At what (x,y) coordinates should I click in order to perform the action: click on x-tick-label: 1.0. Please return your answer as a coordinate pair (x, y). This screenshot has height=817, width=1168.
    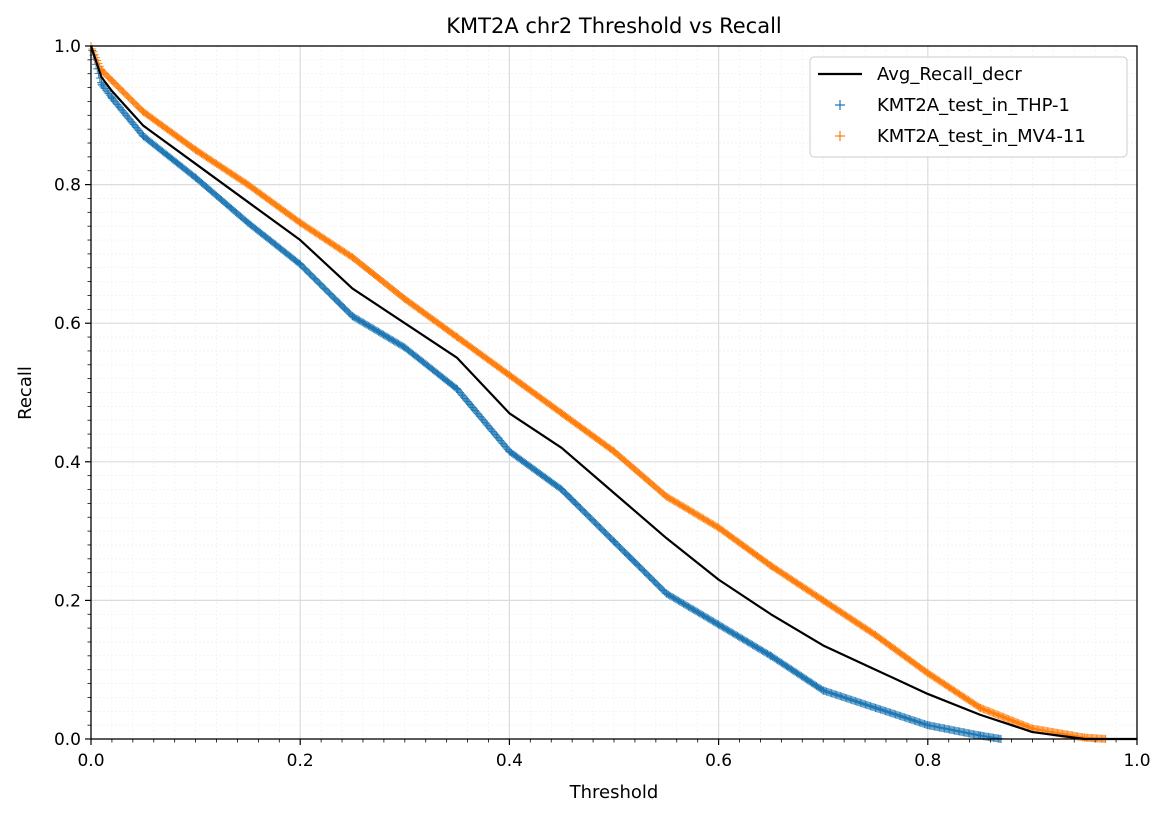
    Looking at the image, I should click on (1136, 761).